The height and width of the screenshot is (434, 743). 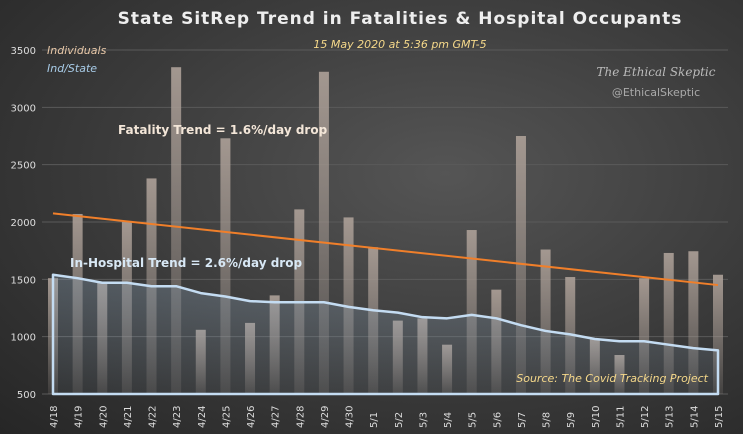 I want to click on x-tick-label: 4/19, so click(x=79, y=417).